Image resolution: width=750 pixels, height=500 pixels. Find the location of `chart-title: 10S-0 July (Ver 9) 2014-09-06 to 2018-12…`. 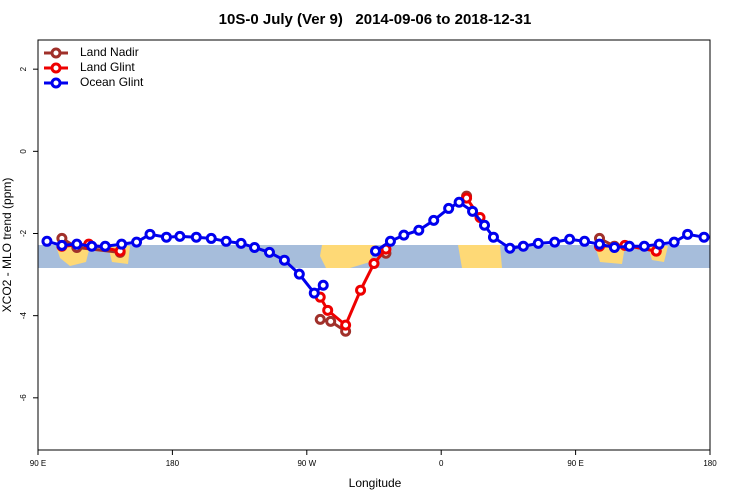

chart-title: 10S-0 July (Ver 9) 2014-09-06 to 2018-12… is located at coordinates (375, 19).